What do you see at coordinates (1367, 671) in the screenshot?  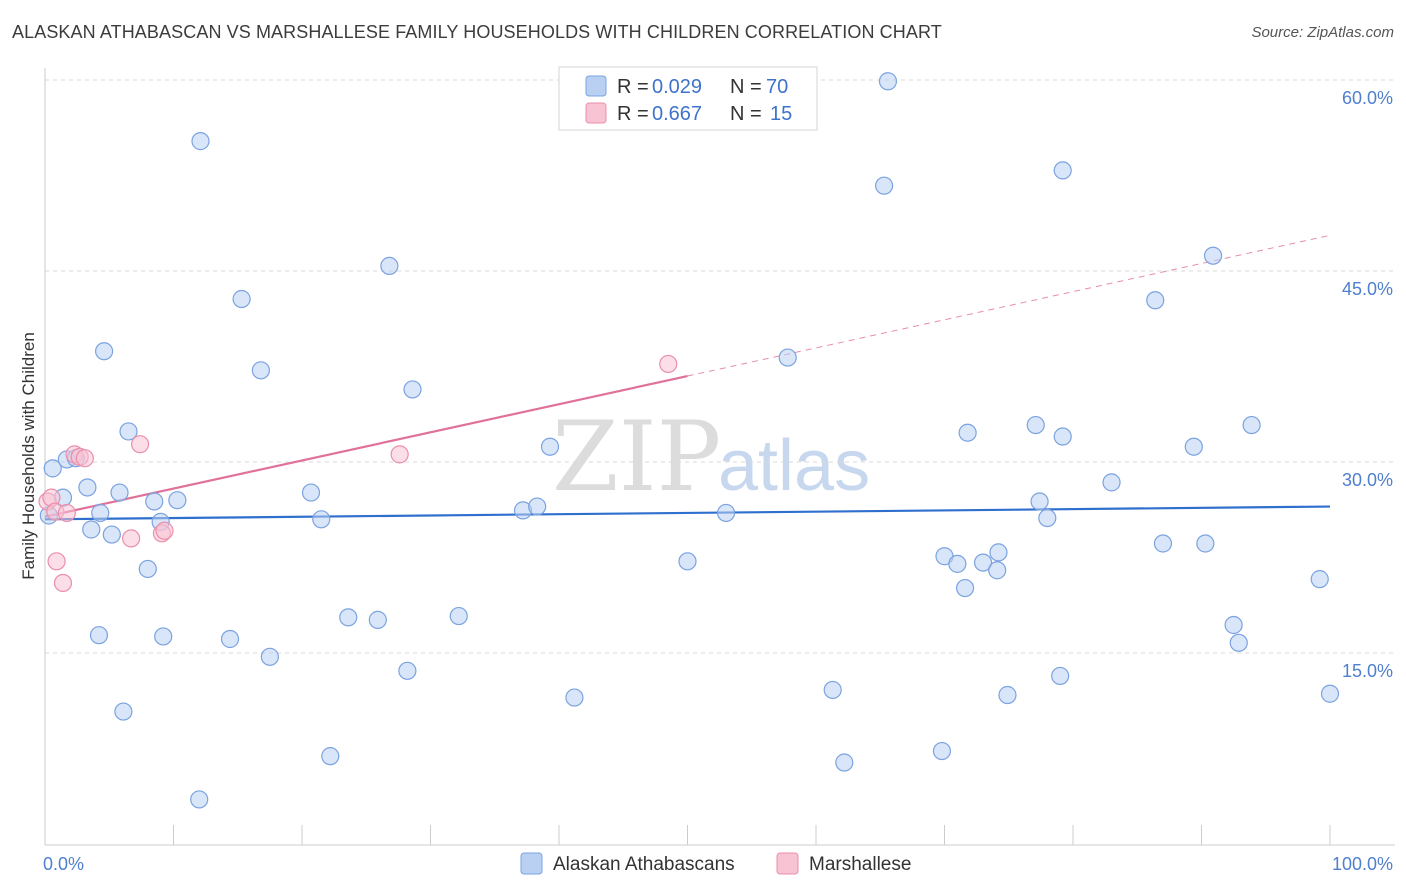 I see `y-tick-label: 15.0%` at bounding box center [1367, 671].